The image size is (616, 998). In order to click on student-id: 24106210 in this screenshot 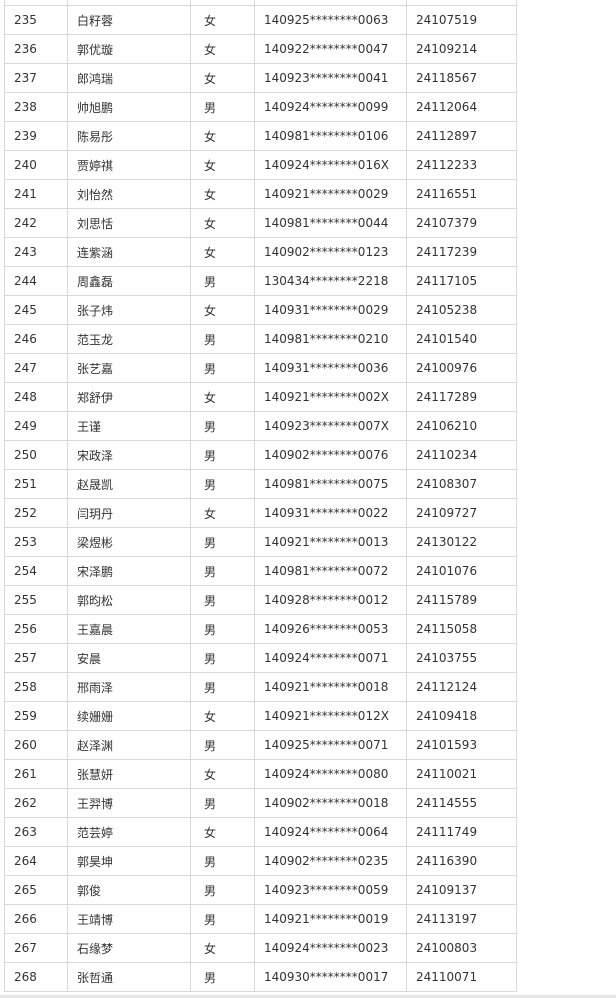, I will do `click(461, 426)`.